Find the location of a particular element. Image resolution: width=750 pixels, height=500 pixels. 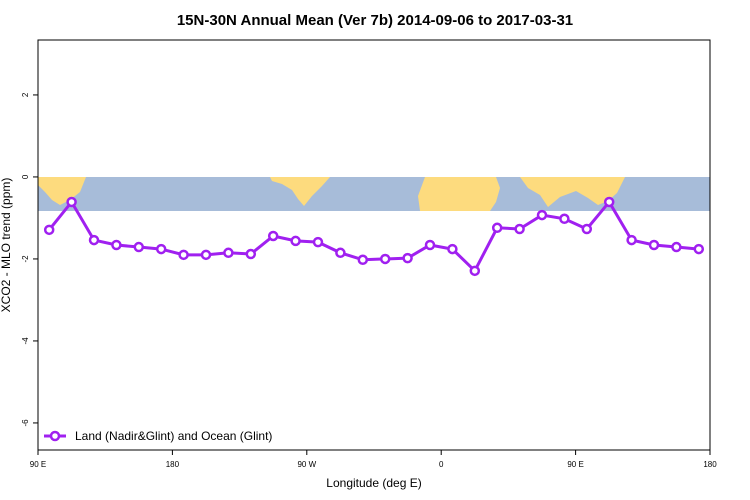

y-tick-label: -6 is located at coordinates (25, 423).